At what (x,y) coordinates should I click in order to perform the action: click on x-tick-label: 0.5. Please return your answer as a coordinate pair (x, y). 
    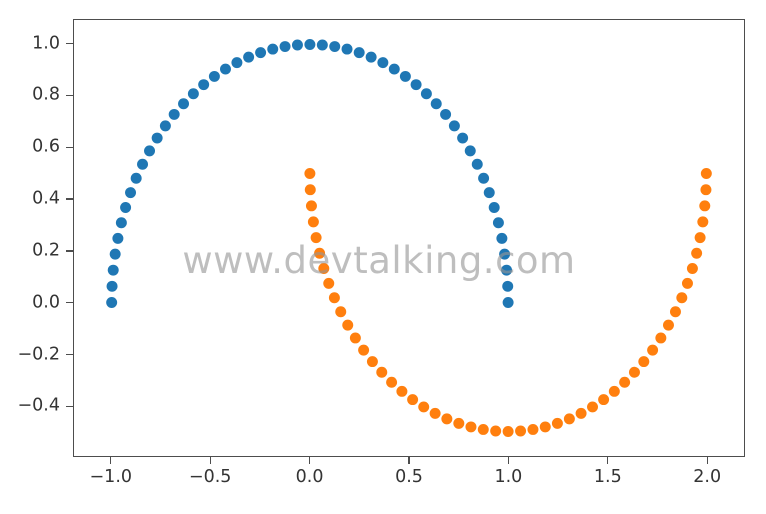
    Looking at the image, I should click on (409, 477).